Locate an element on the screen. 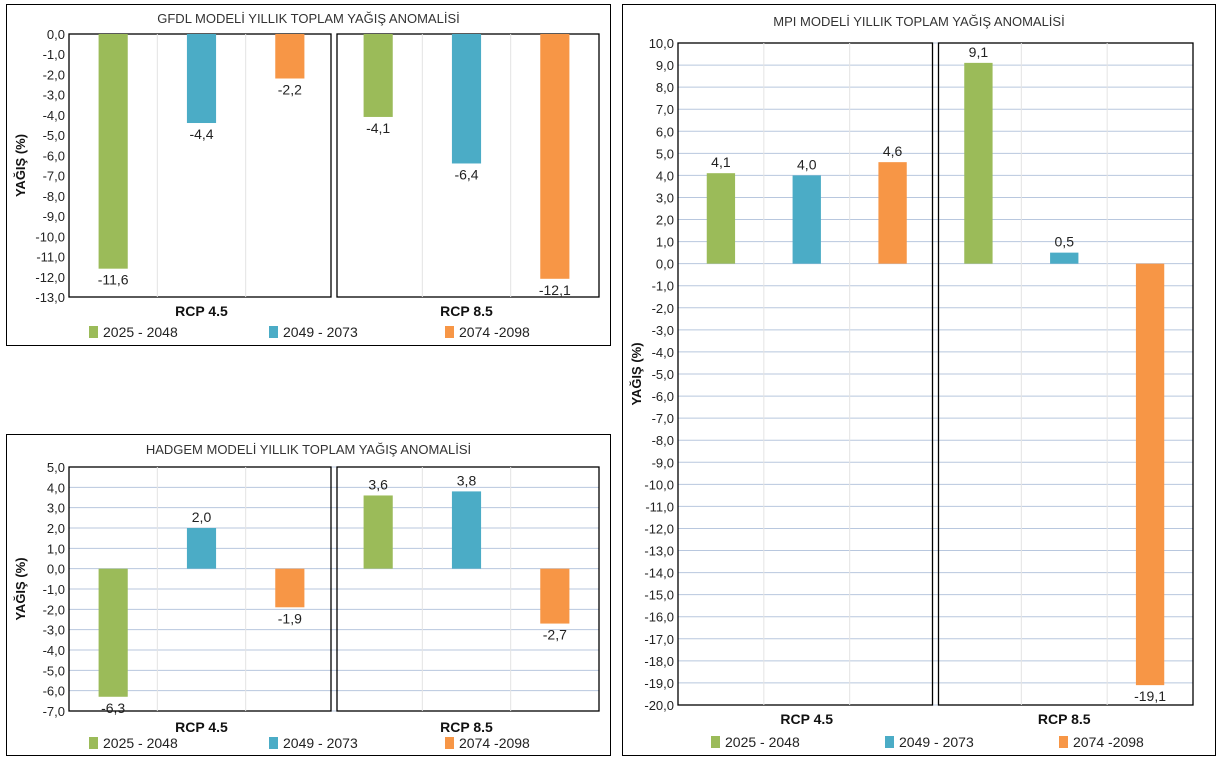 This screenshot has height=760, width=1220. data-label: -4,4 is located at coordinates (201, 134).